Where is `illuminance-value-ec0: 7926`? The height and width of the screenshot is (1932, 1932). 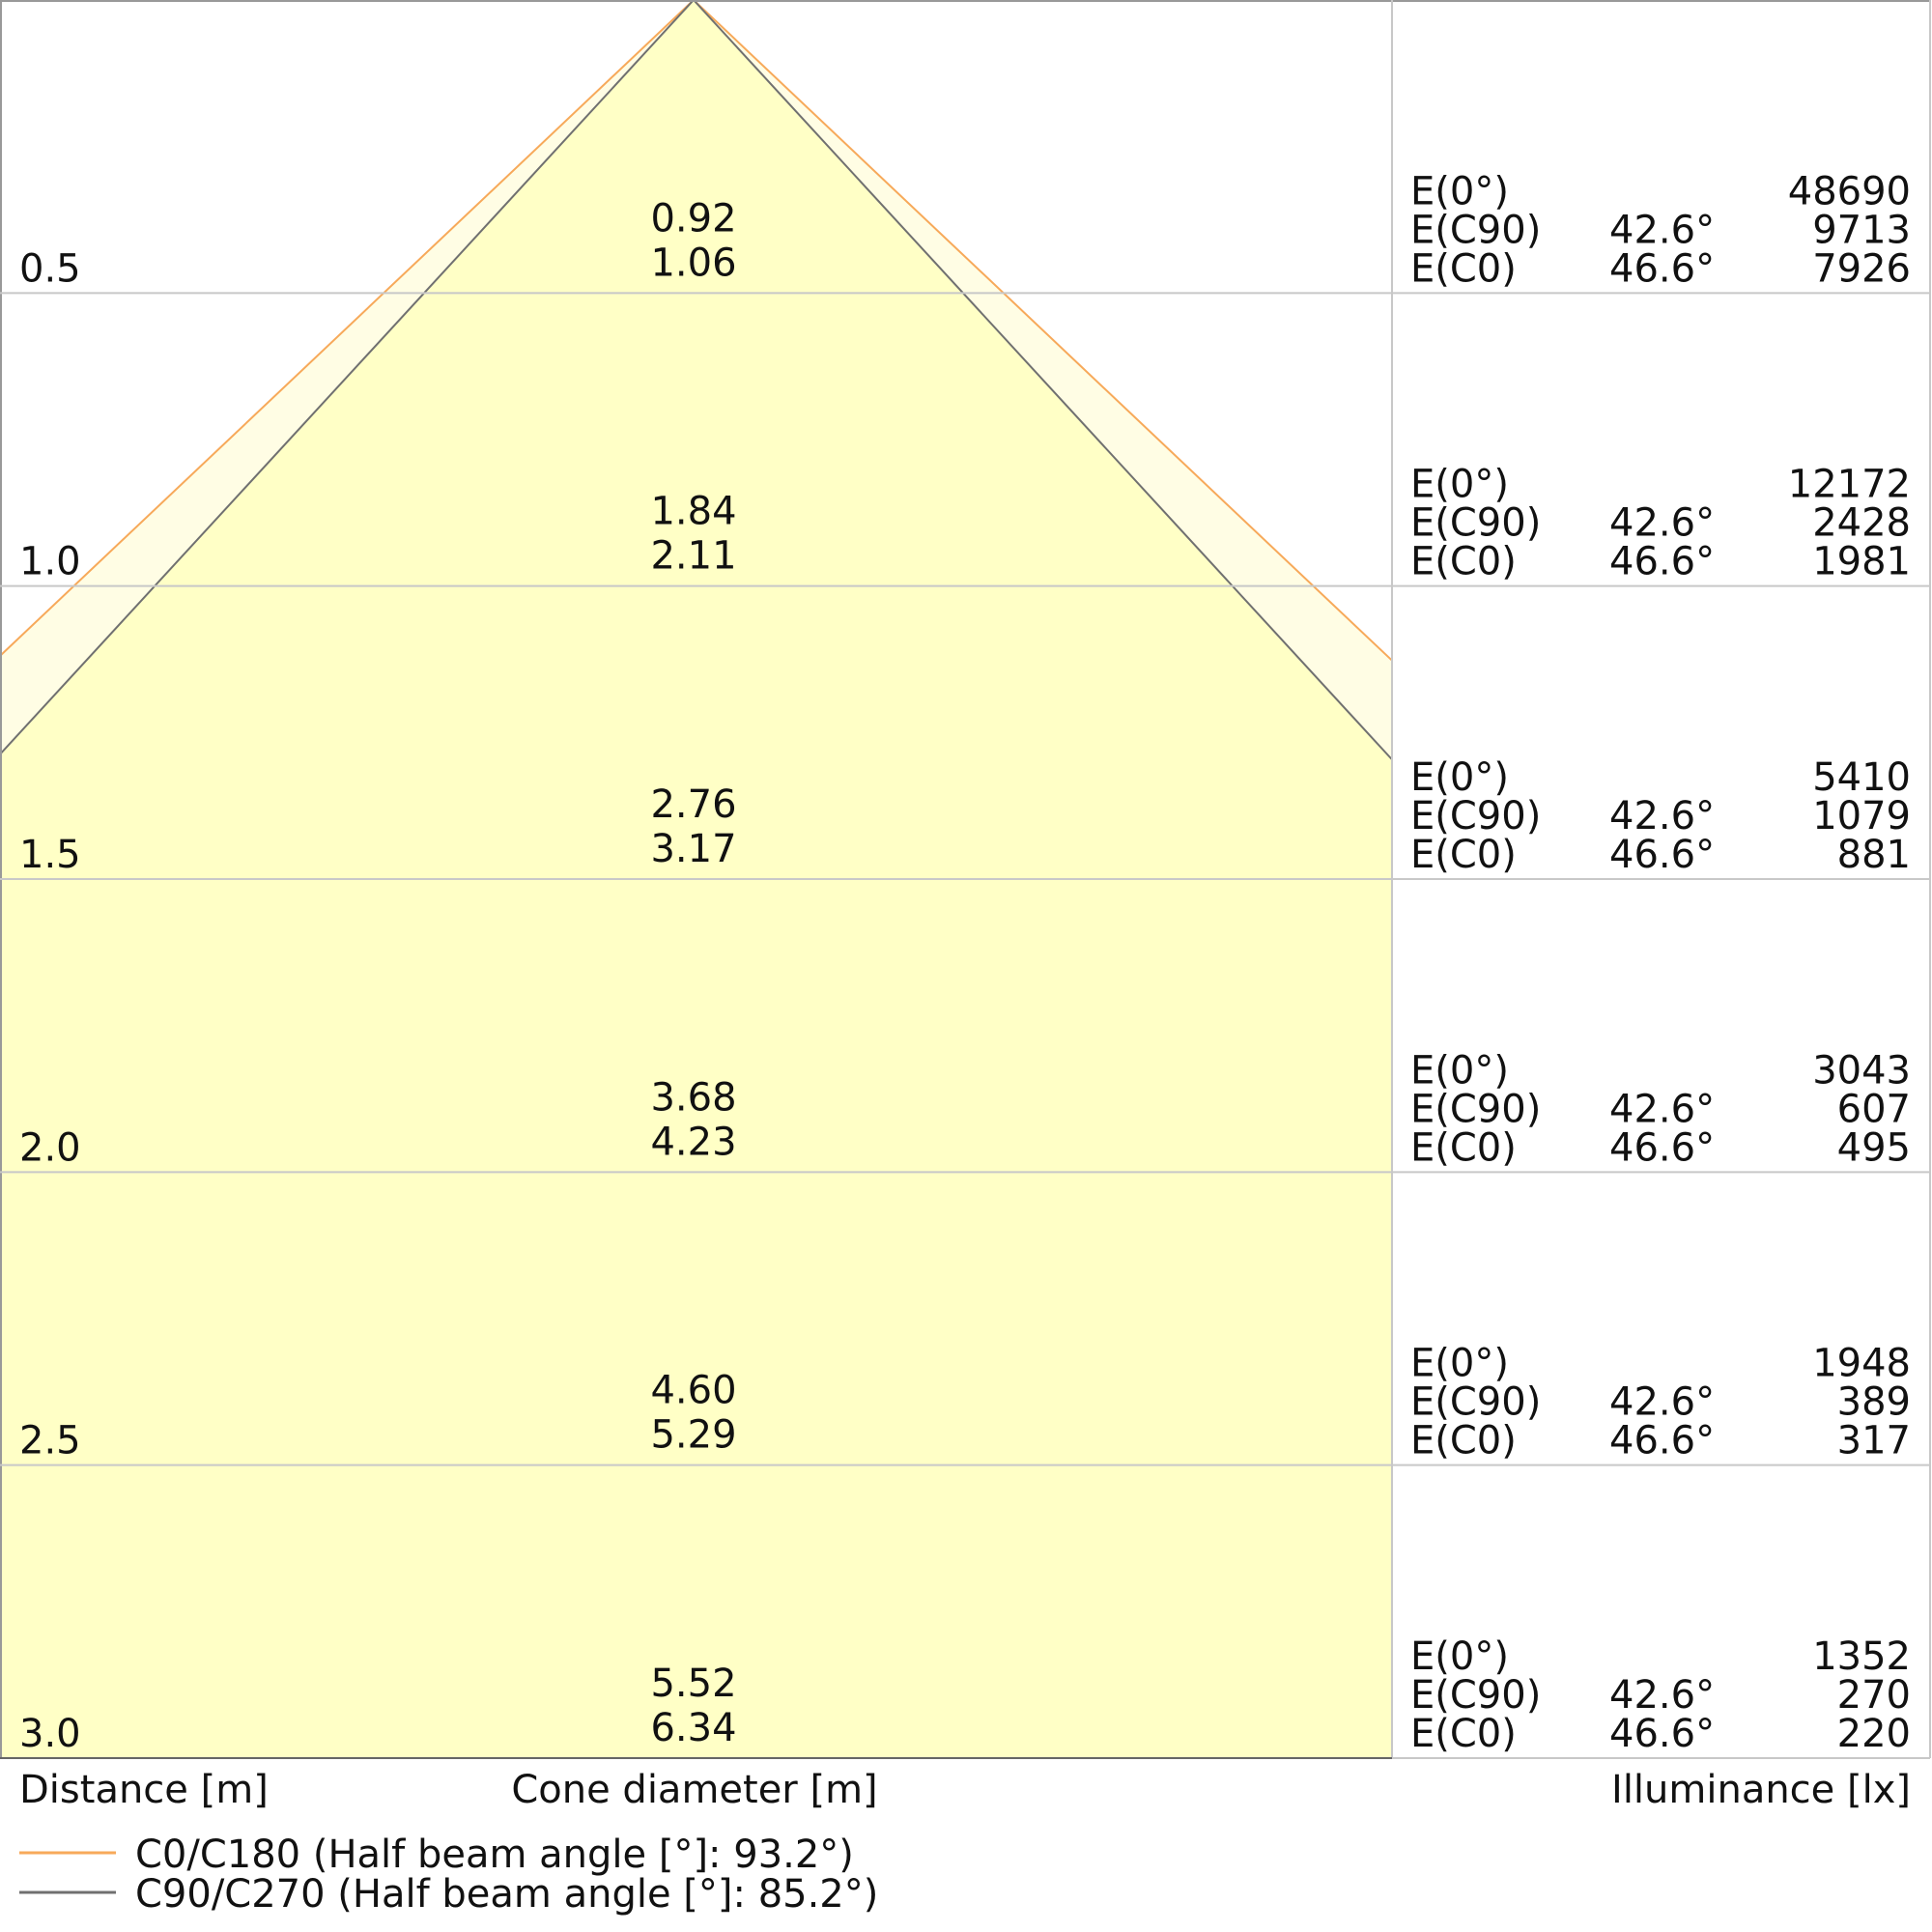 illuminance-value-ec0: 7926 is located at coordinates (1861, 268).